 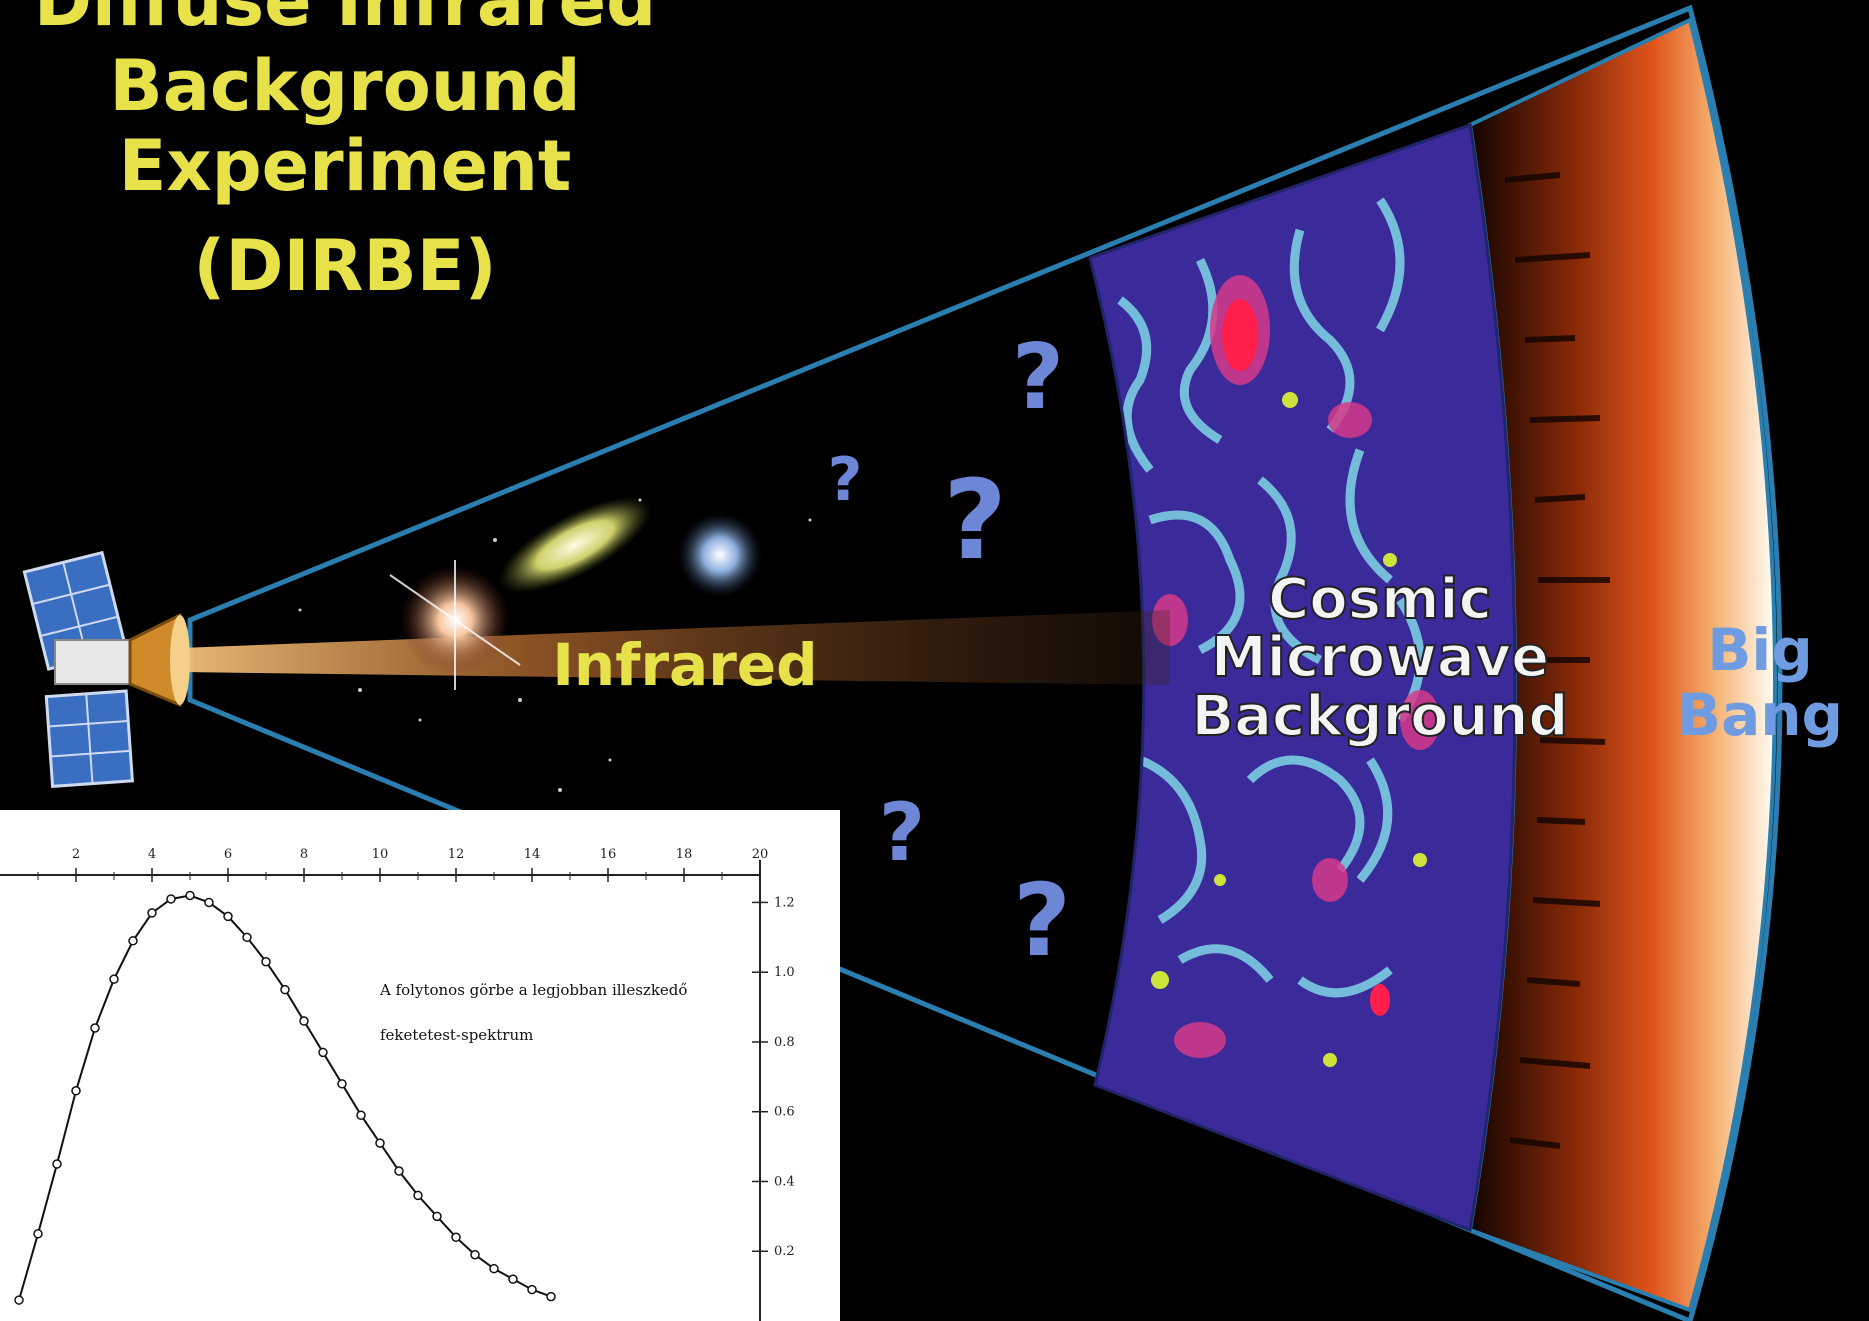 What do you see at coordinates (380, 854) in the screenshot?
I see `top-tick-label: 10` at bounding box center [380, 854].